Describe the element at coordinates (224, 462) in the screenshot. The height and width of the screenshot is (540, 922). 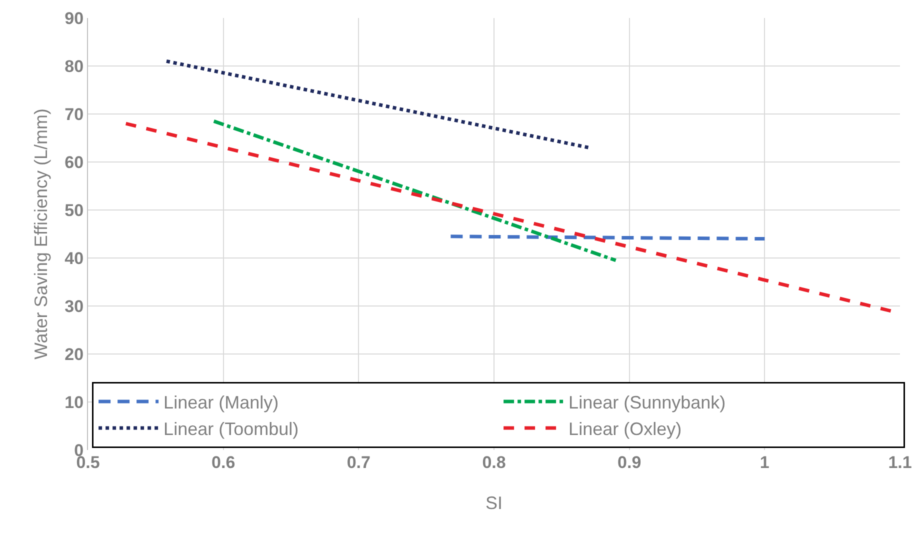
I see `x-tick-label: 0.6` at that location.